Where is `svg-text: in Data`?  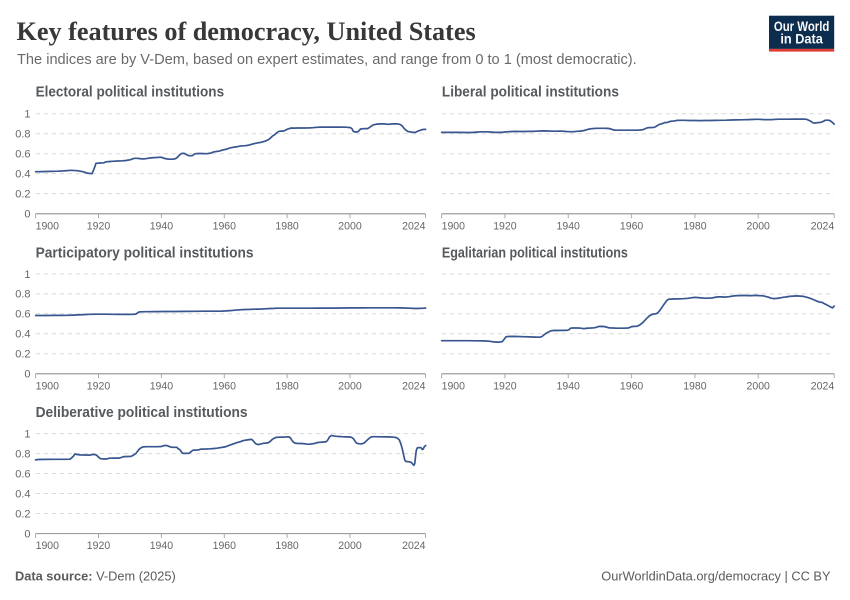
svg-text: in Data is located at coordinates (801, 39).